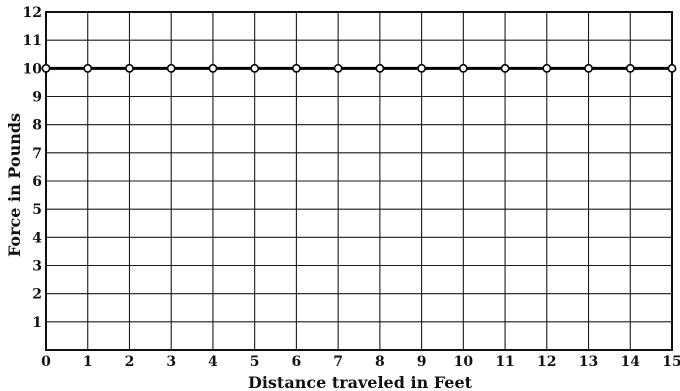 The width and height of the screenshot is (680, 391). What do you see at coordinates (14, 185) in the screenshot?
I see `y-axis-label: Force in Pounds` at bounding box center [14, 185].